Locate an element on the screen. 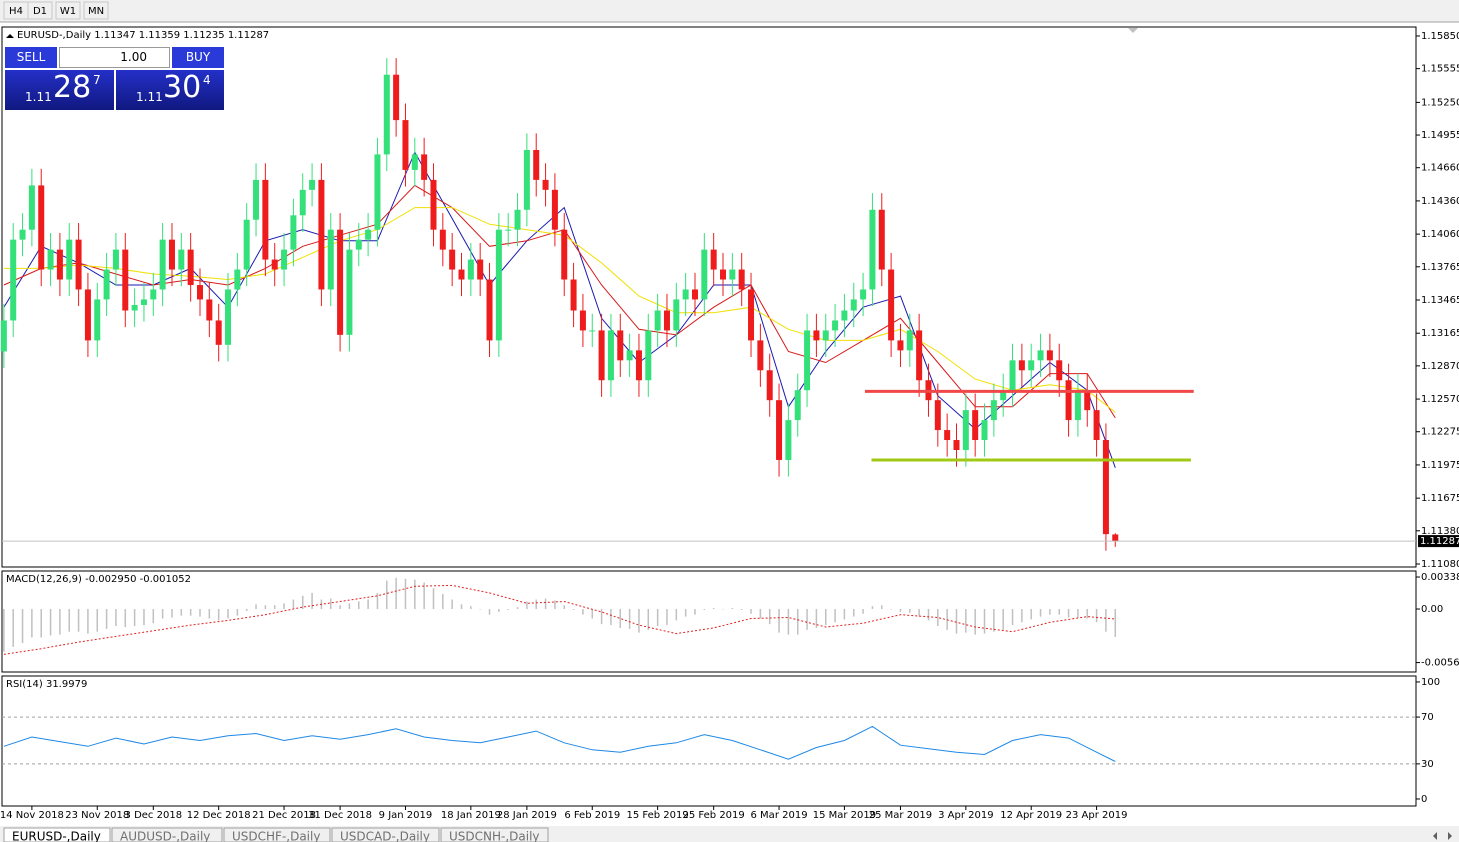 The image size is (1459, 842). y-tick-label: 1.11080 is located at coordinates (1440, 564).